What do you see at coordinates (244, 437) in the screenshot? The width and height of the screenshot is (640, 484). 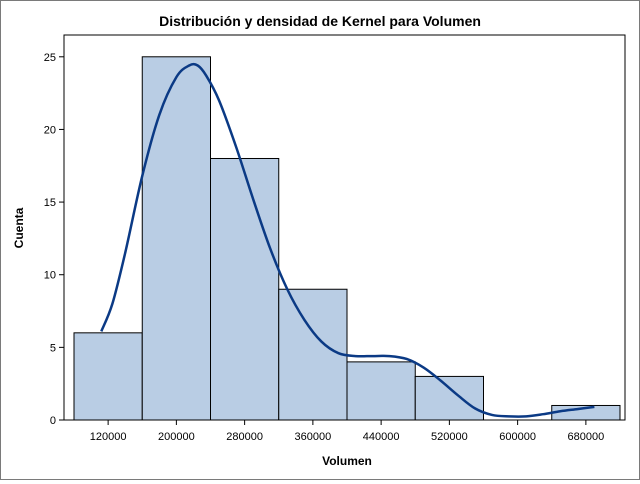 I see `x-tick-label-3: 280000` at bounding box center [244, 437].